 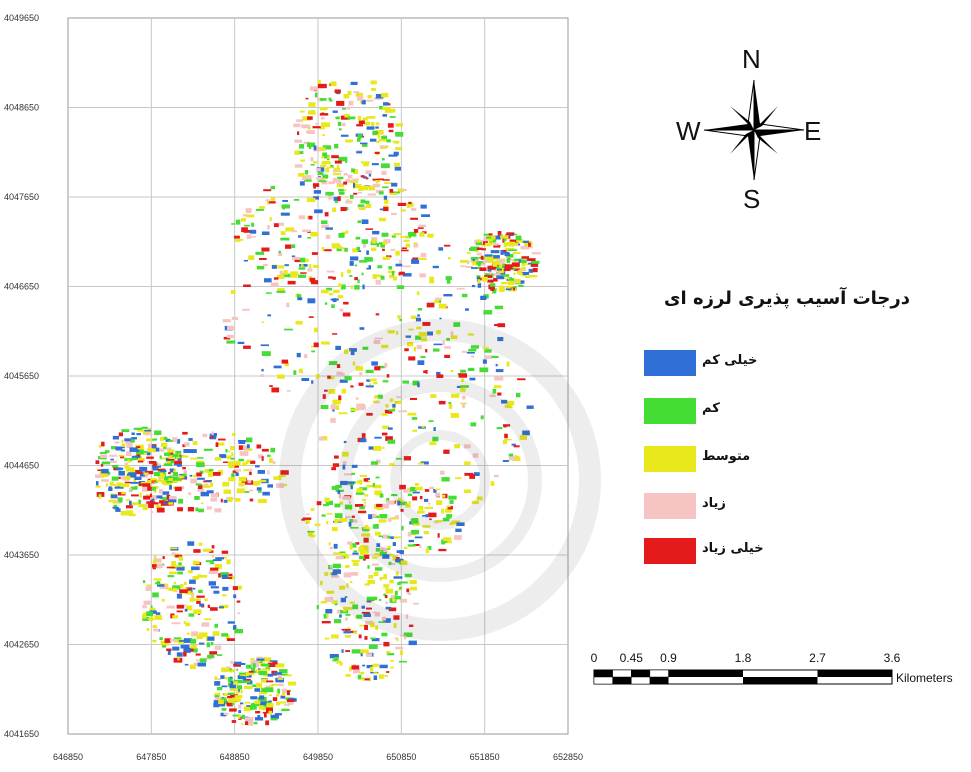 I want to click on watermark-emblem, so click(x=440, y=480).